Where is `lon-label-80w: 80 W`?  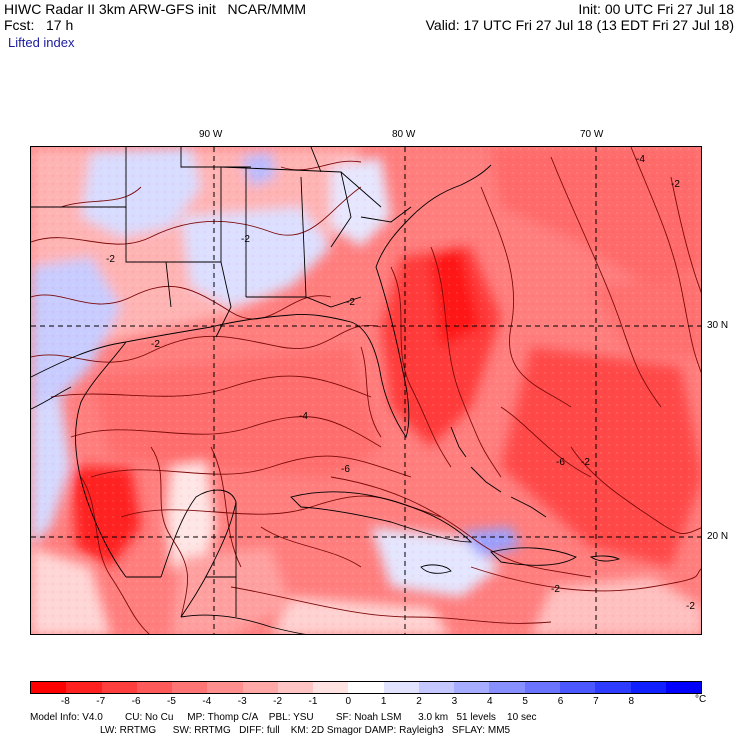 lon-label-80w: 80 W is located at coordinates (404, 134).